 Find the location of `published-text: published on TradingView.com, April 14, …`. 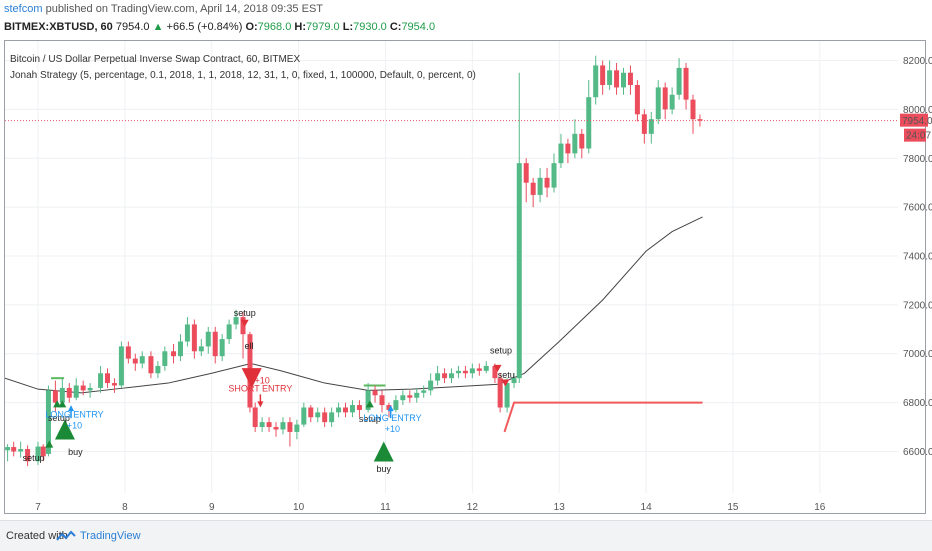

published-text: published on TradingView.com, April 14, … is located at coordinates (184, 9).